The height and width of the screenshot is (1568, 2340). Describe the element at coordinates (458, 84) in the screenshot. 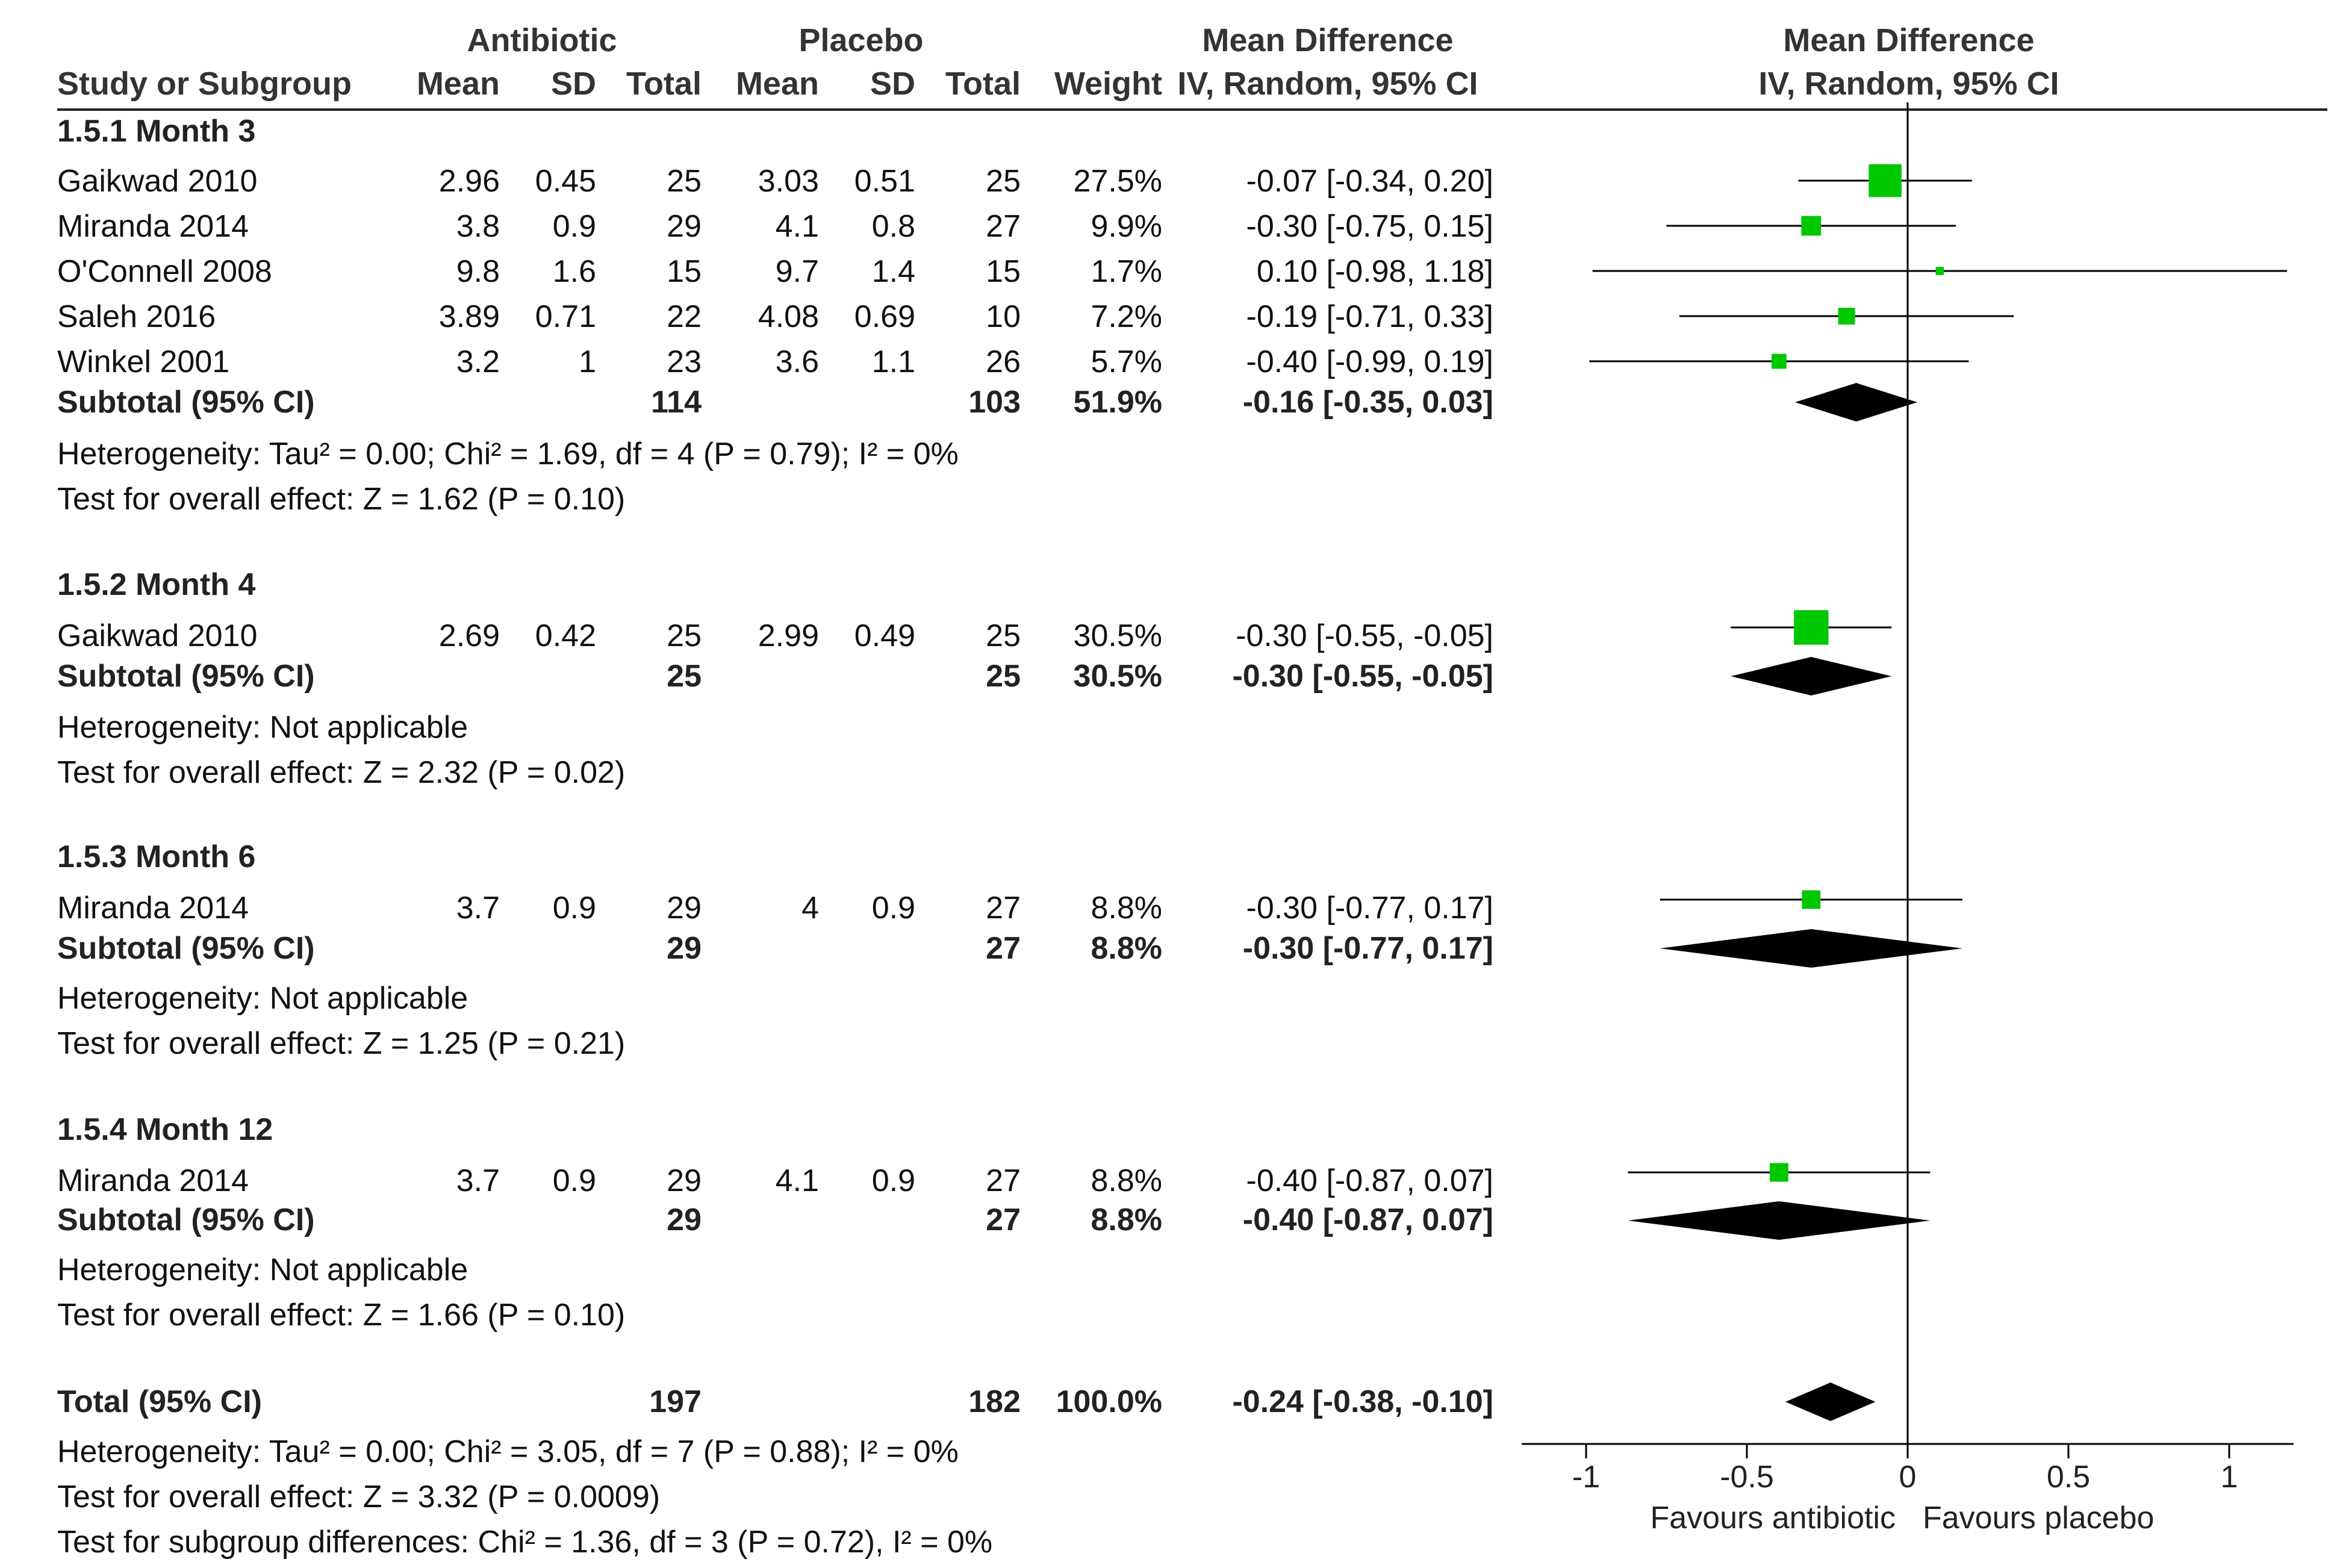

I see `col-header-mean-antibiotic: Mean` at that location.